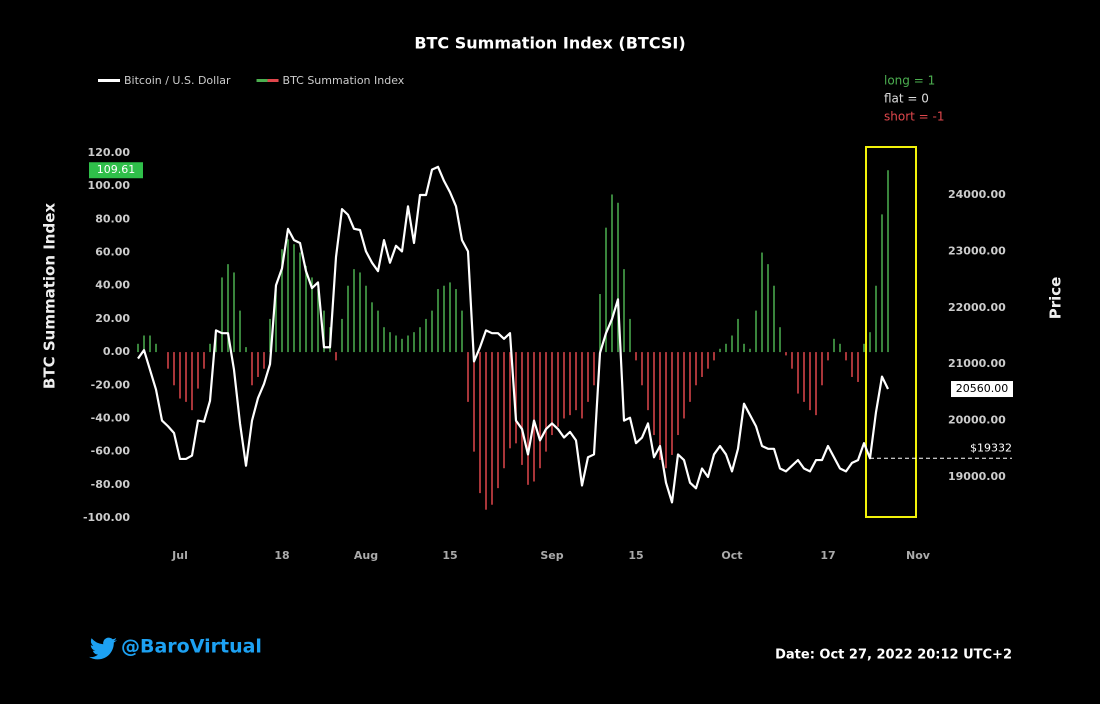  Describe the element at coordinates (549, 43) in the screenshot. I see `chart-title: BTC Summation Index (BTCSI)` at that location.